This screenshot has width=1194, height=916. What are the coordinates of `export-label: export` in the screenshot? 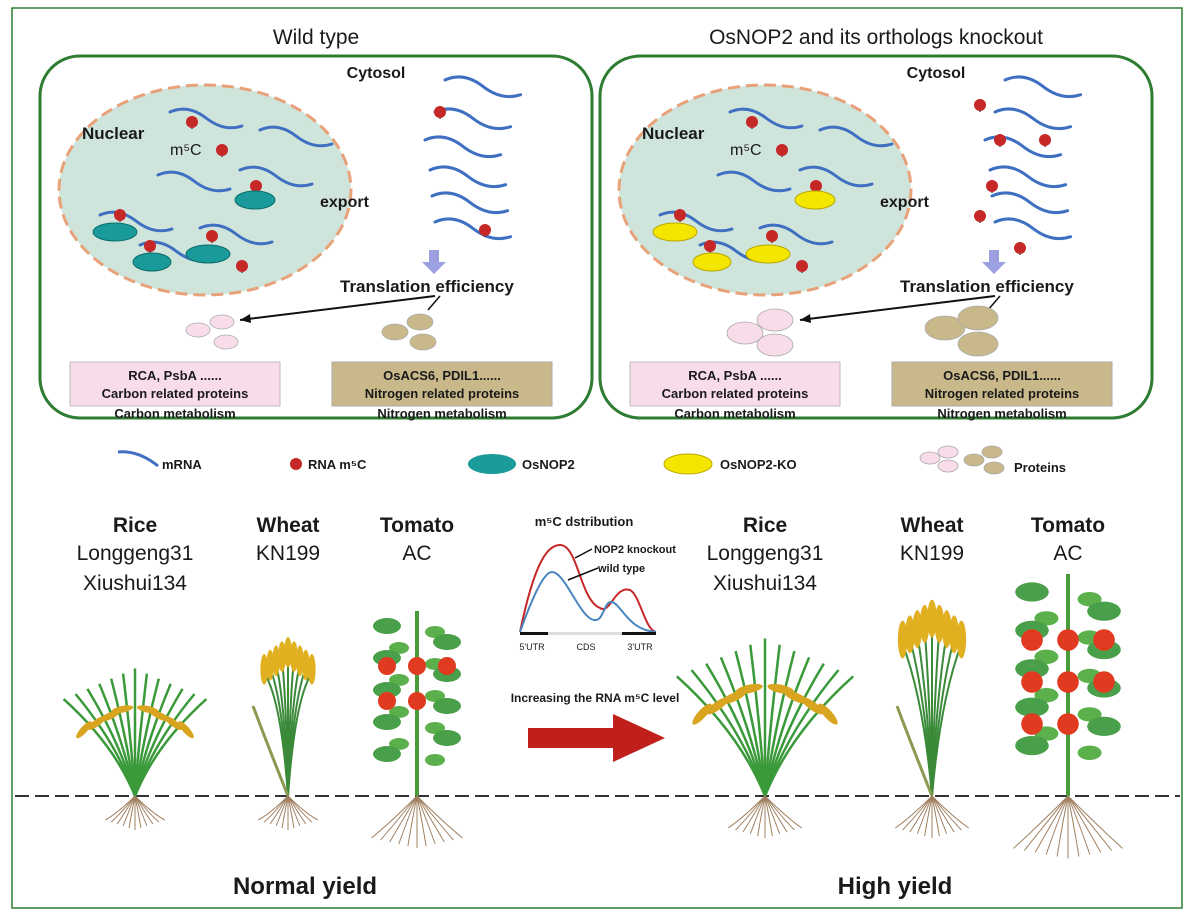 It's located at (905, 202).